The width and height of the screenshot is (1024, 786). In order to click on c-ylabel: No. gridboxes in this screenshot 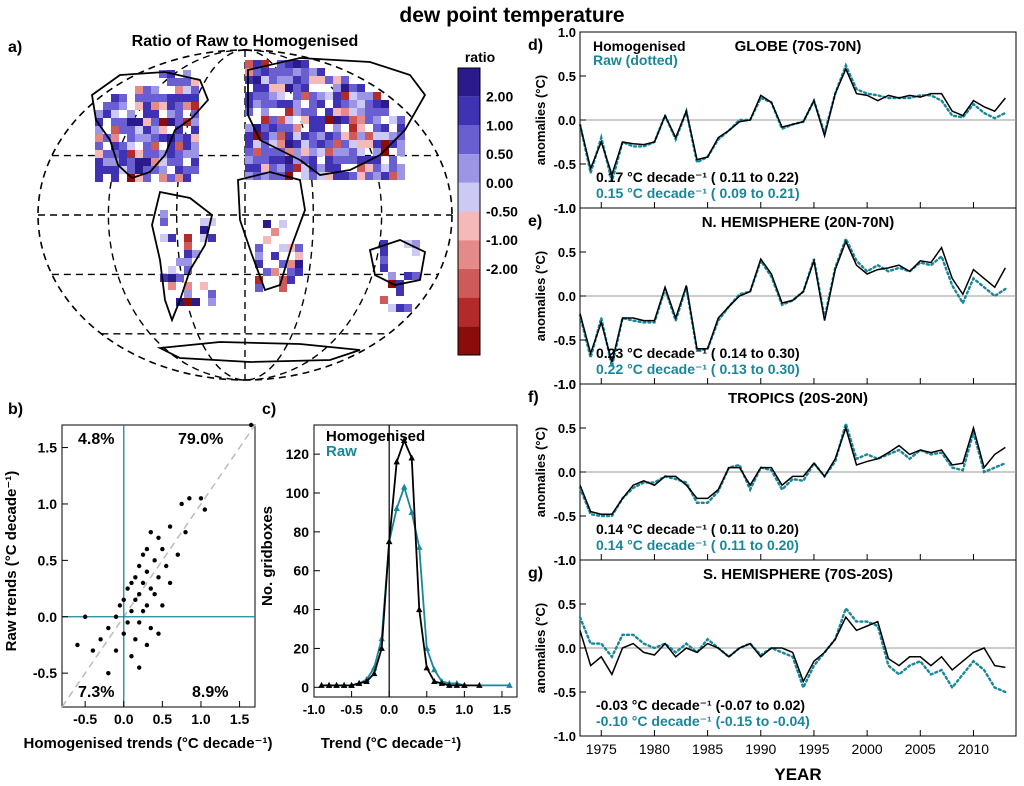, I will do `click(267, 556)`.